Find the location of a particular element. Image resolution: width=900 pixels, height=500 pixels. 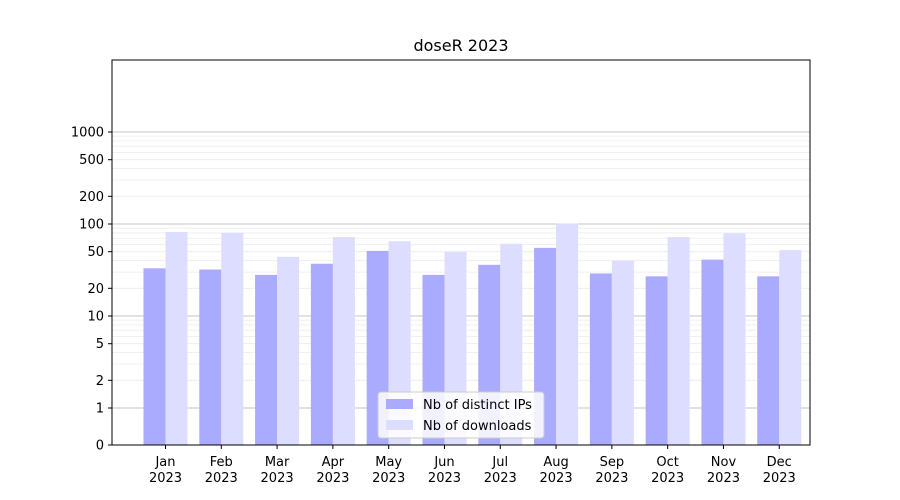

y-axis: 0 1 2 5 10 20 50 100 200 500 1000 is located at coordinates (91, 290).